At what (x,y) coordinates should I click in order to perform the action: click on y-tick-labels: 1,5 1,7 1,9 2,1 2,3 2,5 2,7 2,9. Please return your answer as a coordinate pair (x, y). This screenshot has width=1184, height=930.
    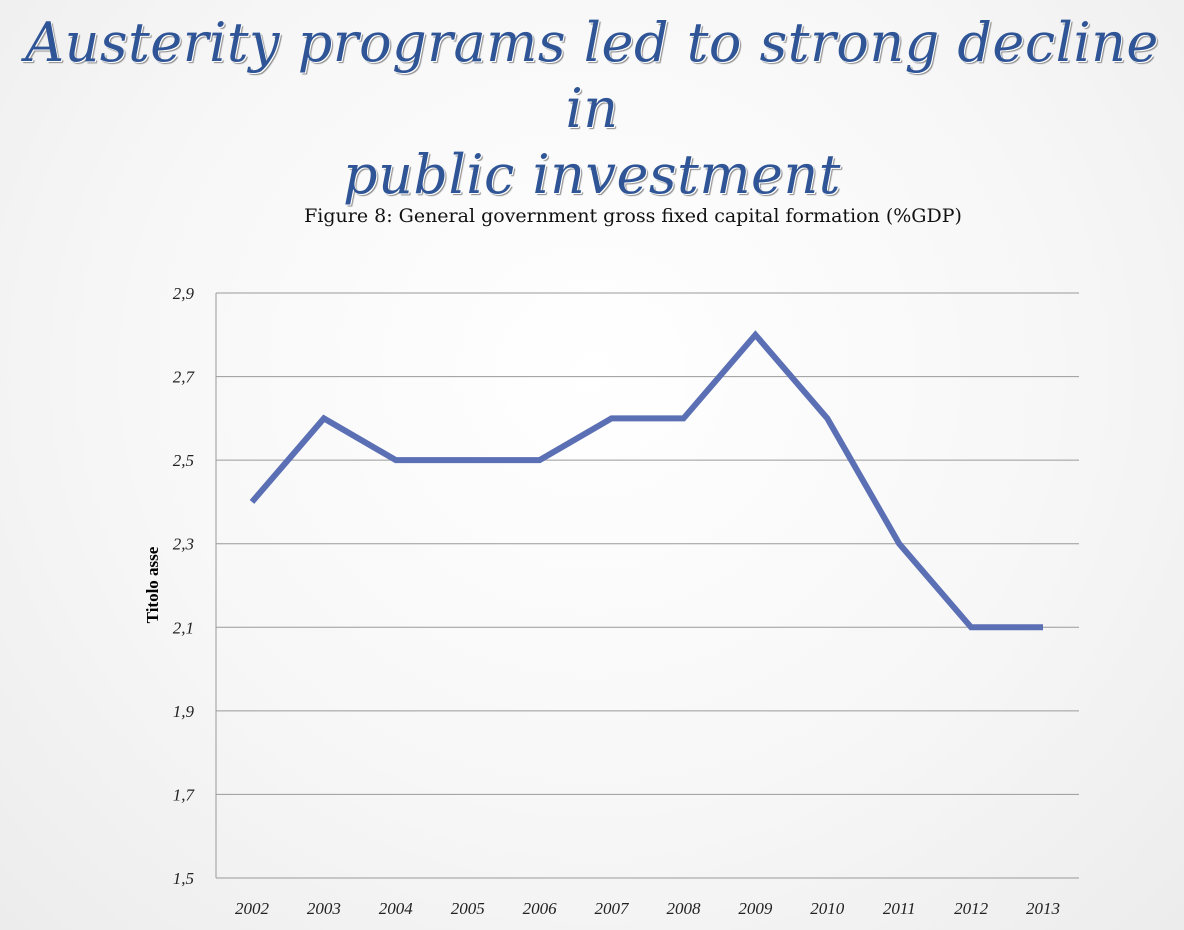
    Looking at the image, I should click on (184, 586).